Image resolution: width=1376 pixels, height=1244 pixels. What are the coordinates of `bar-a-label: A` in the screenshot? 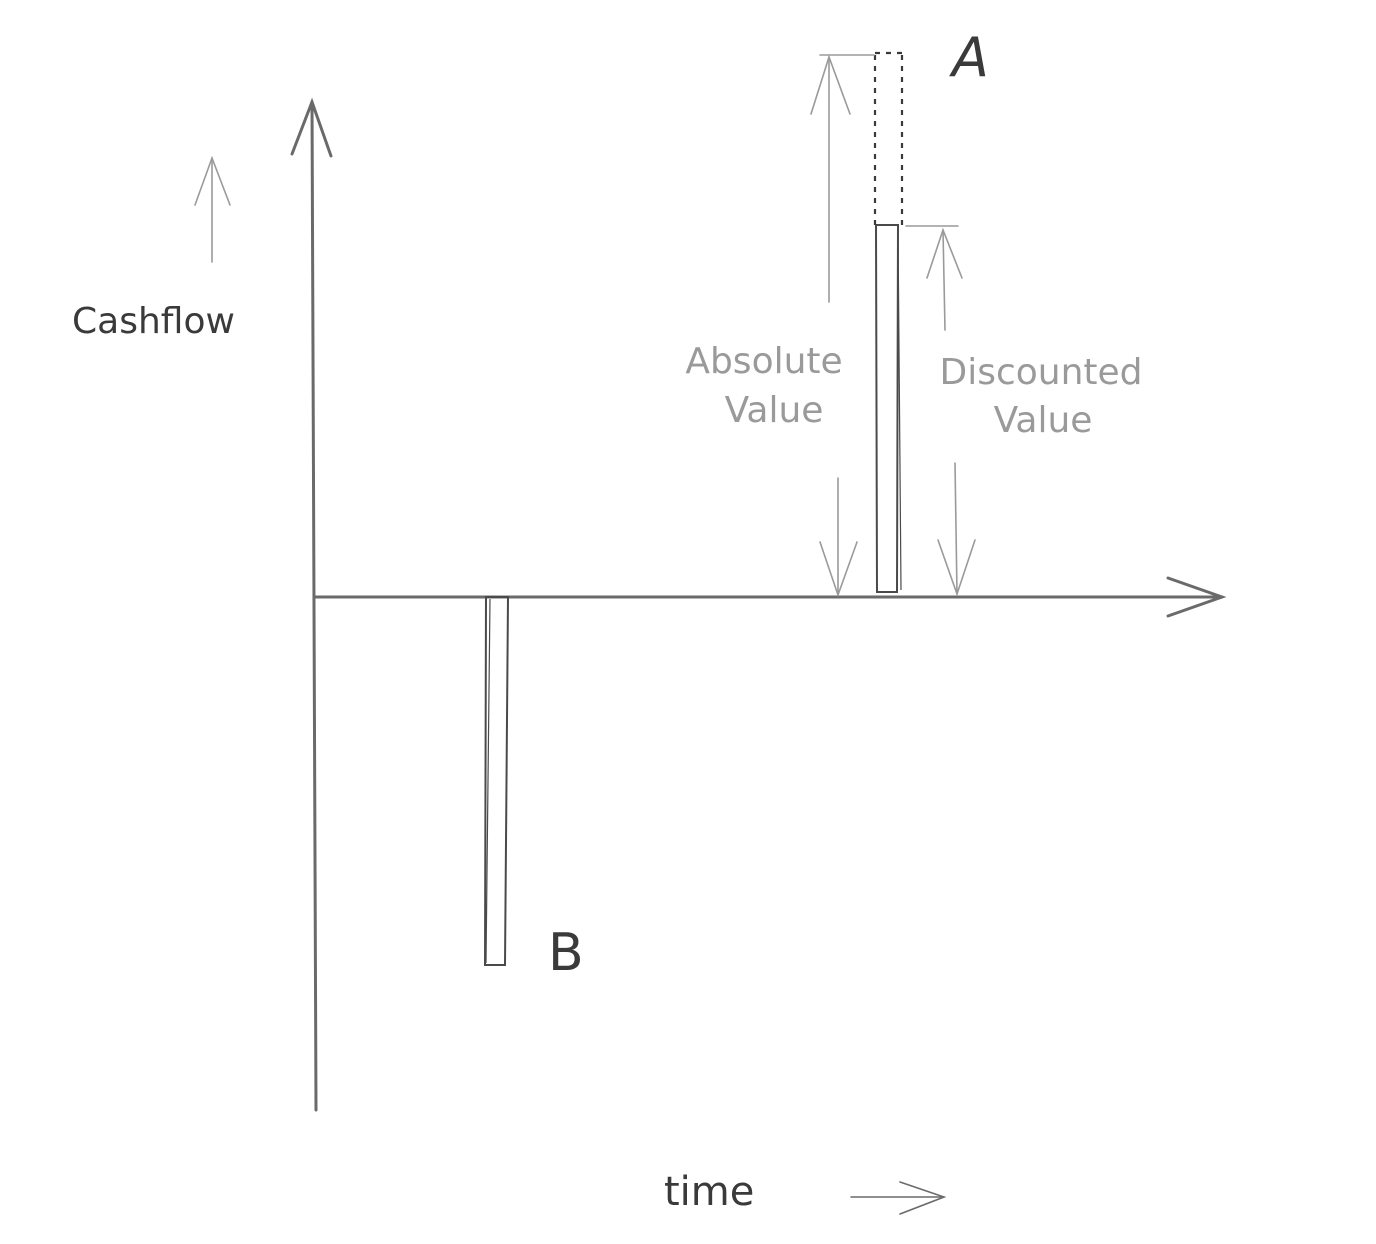 It's located at (969, 57).